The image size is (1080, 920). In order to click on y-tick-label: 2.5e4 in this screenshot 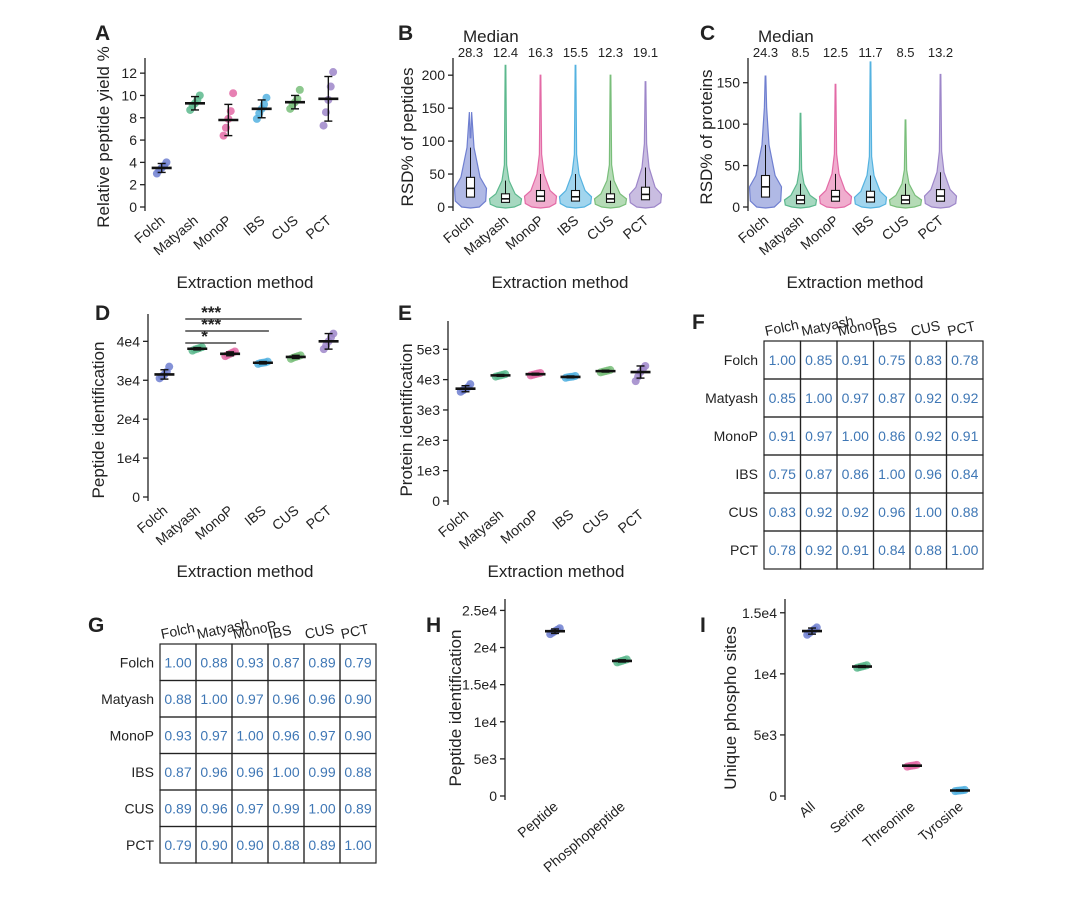, I will do `click(479, 610)`.